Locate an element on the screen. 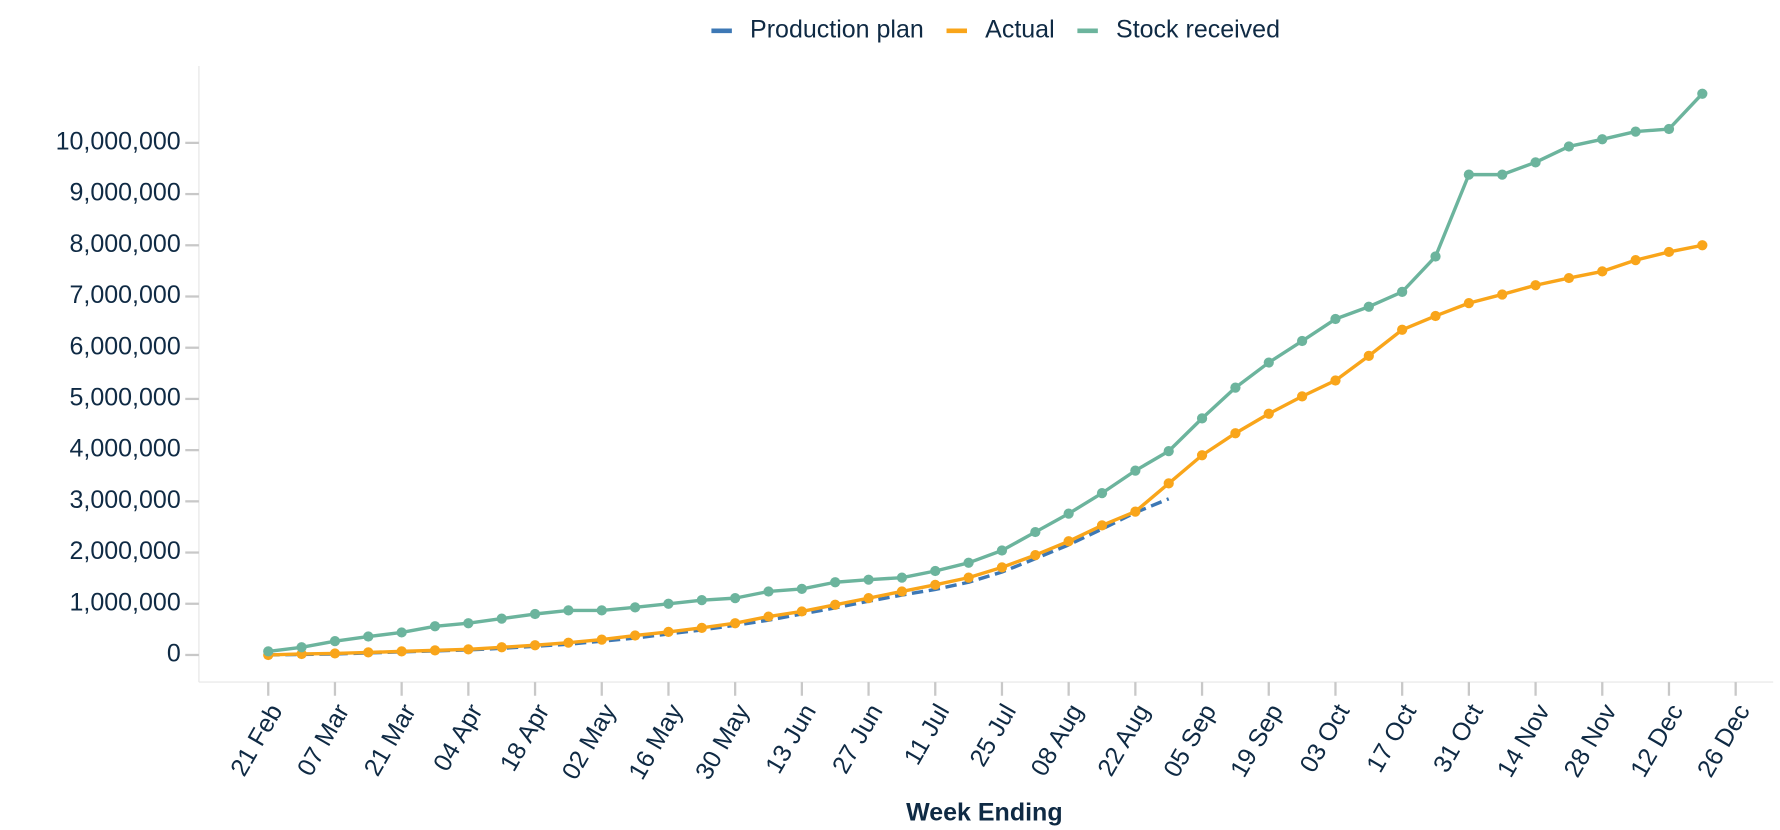 The height and width of the screenshot is (830, 1780). x-tick-label: 22 Aug is located at coordinates (1123, 739).